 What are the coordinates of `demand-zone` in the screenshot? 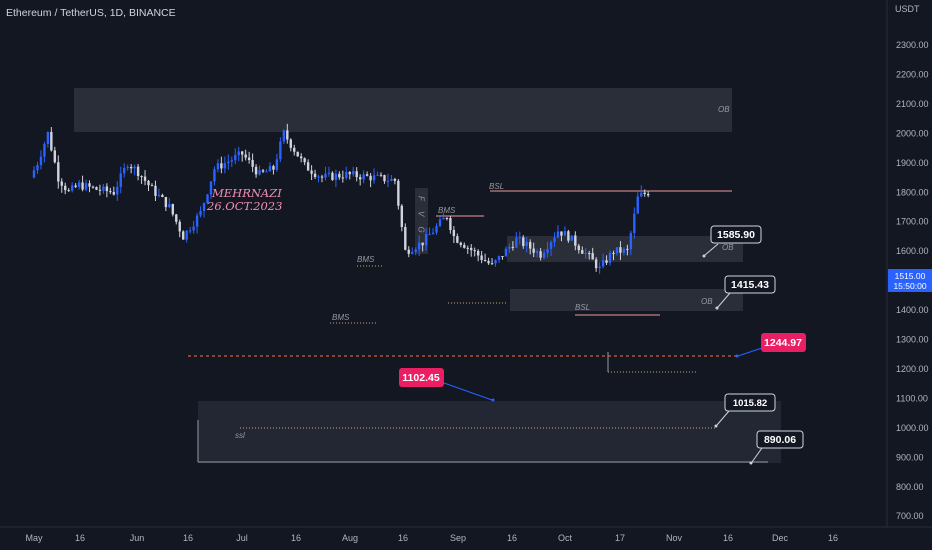 It's located at (489, 432).